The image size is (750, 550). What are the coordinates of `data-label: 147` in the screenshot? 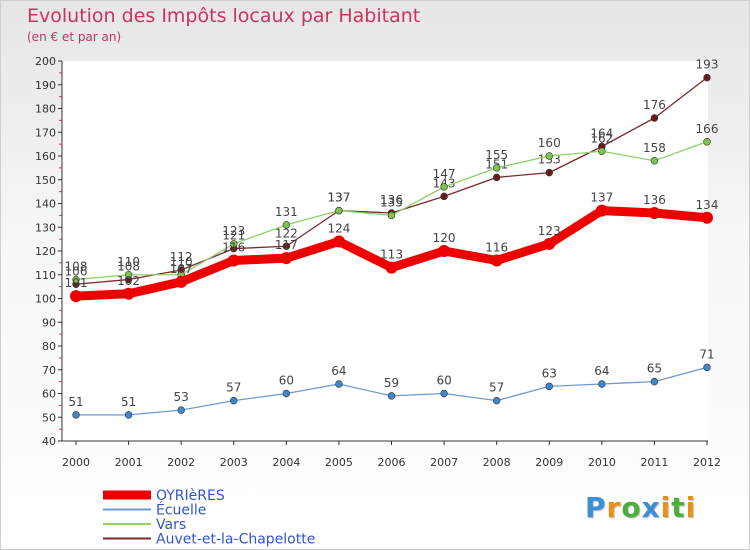 It's located at (444, 174).